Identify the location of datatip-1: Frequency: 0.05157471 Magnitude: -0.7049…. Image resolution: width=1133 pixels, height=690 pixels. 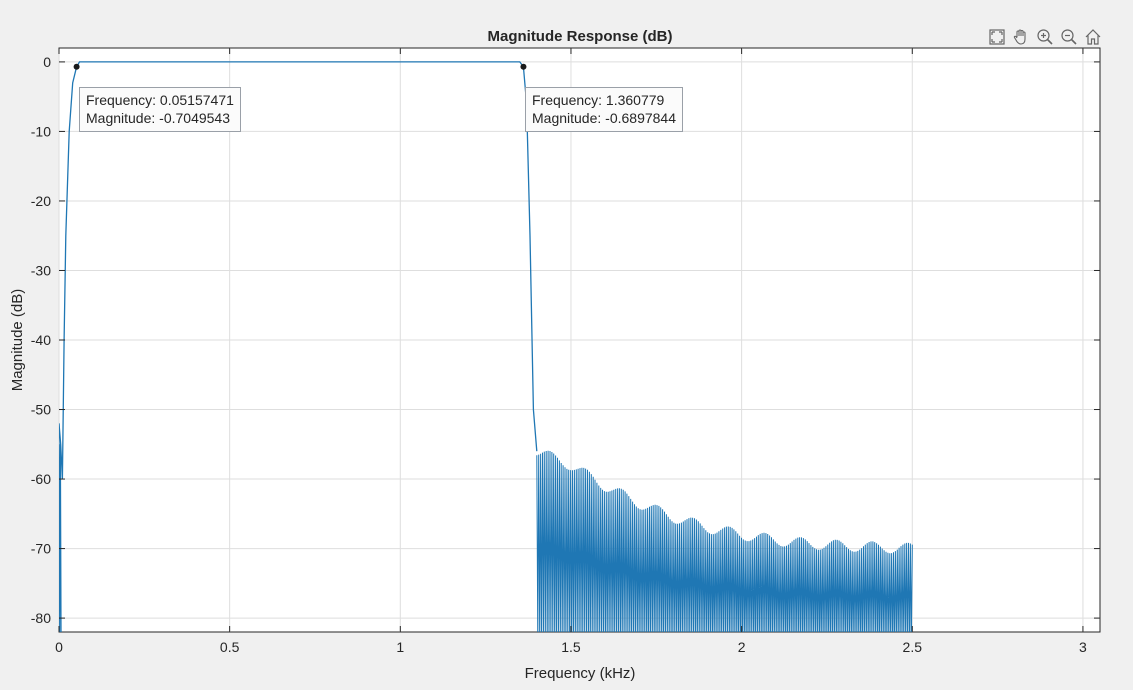
(160, 109).